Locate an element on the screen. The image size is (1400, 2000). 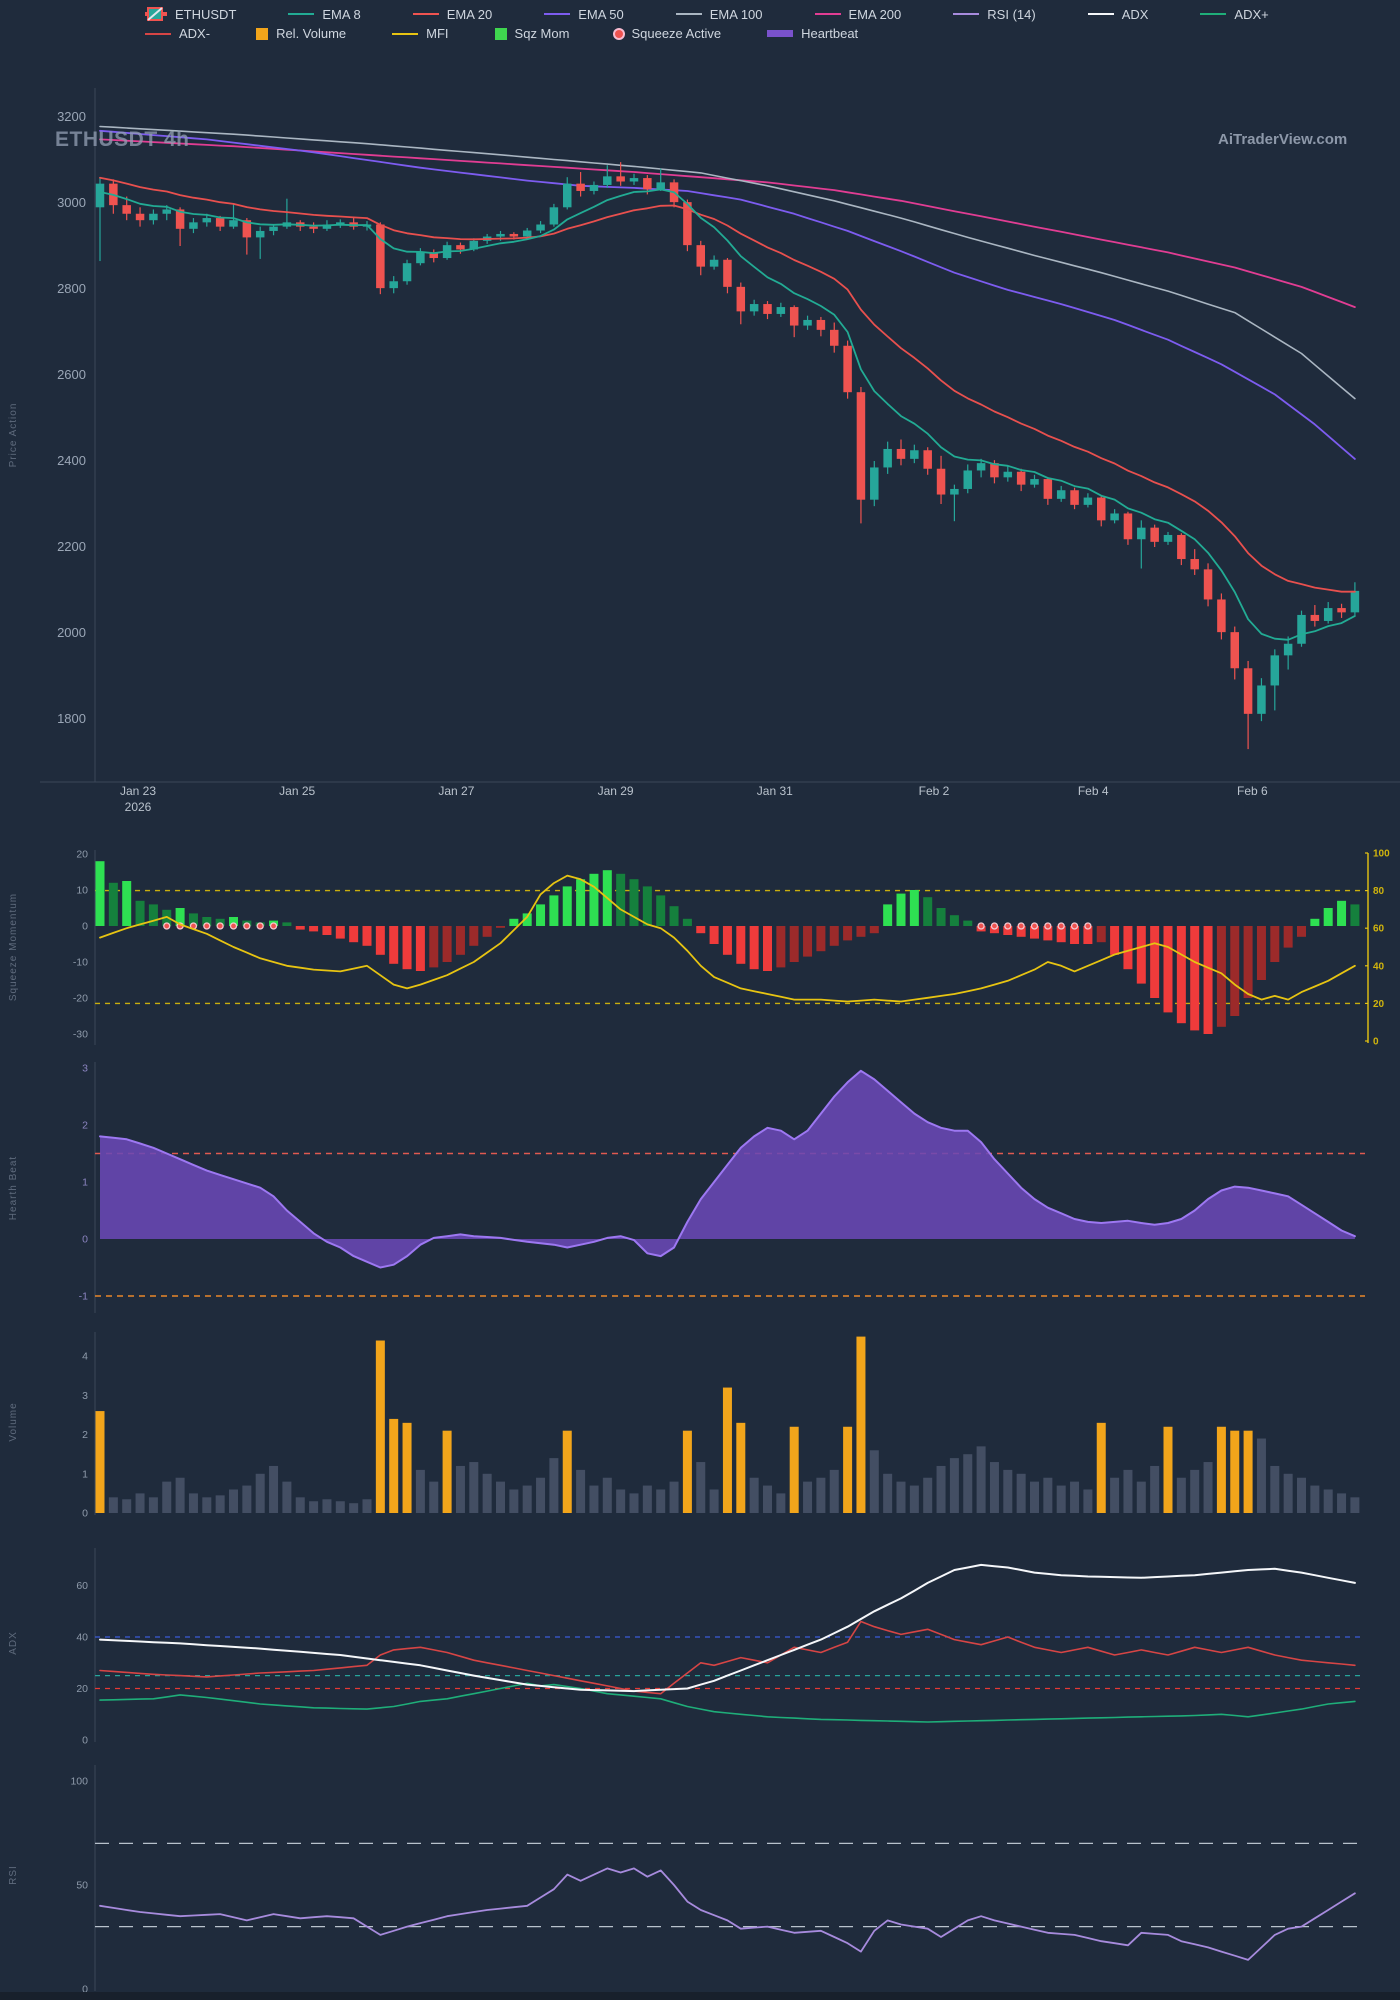
legend-item-adxplus: ADX+ is located at coordinates (1234, 14).